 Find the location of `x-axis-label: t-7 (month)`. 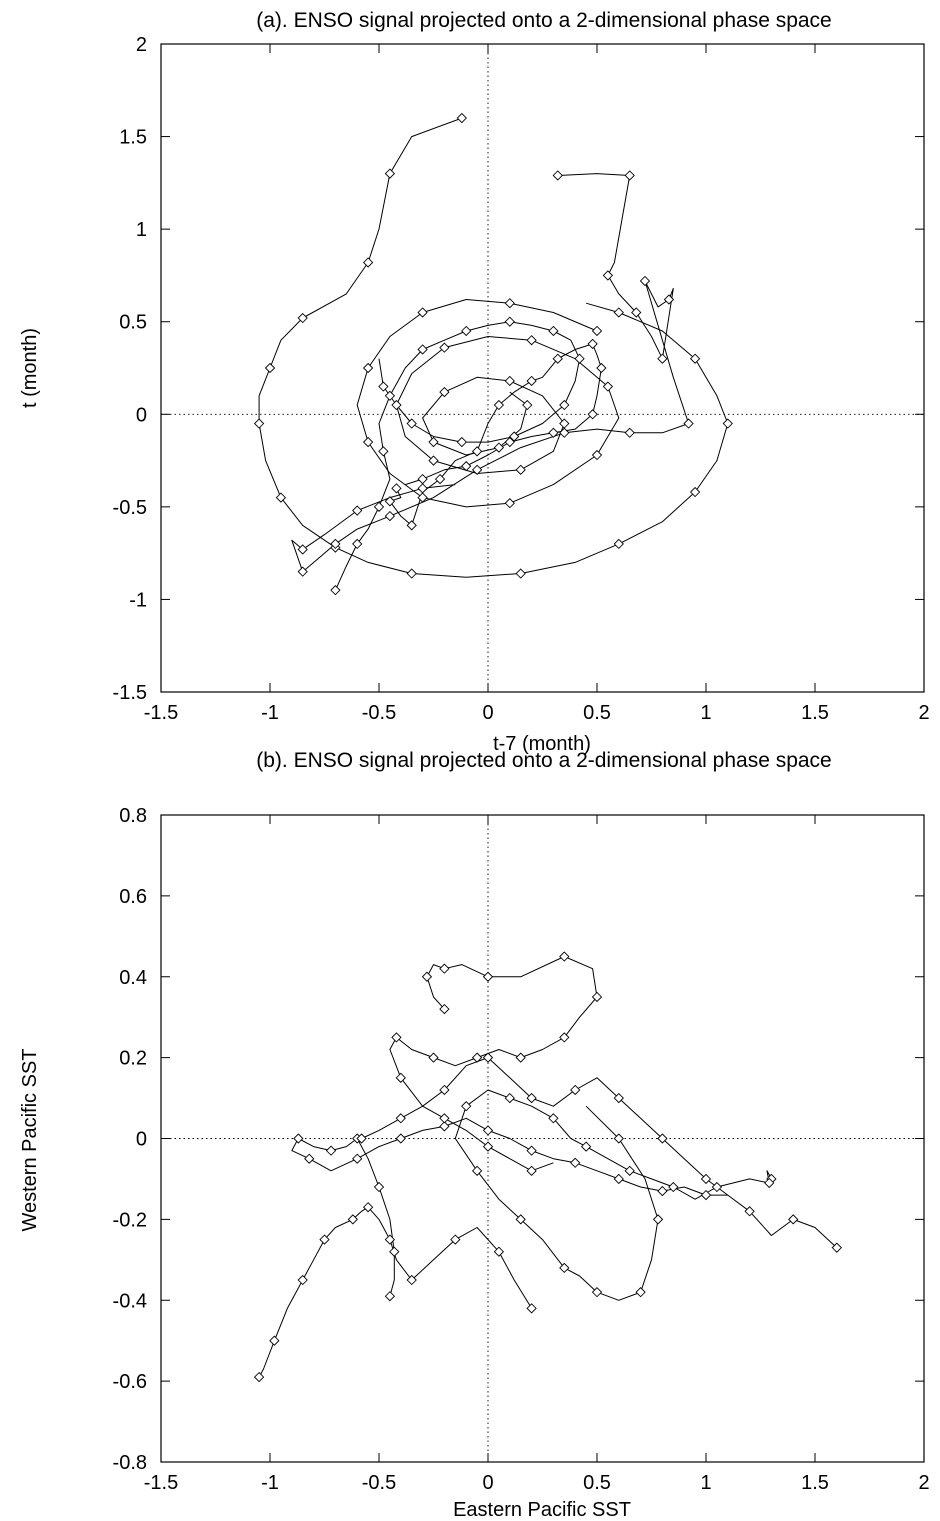

x-axis-label: t-7 (month) is located at coordinates (542, 744).